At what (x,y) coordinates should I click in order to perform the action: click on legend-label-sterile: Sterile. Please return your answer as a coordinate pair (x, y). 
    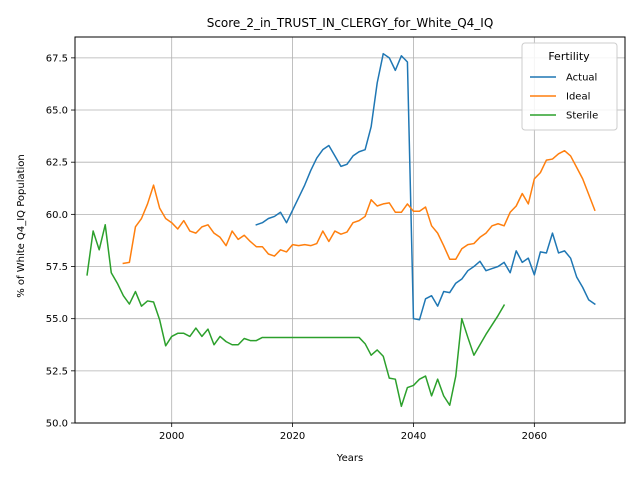
    Looking at the image, I should click on (582, 116).